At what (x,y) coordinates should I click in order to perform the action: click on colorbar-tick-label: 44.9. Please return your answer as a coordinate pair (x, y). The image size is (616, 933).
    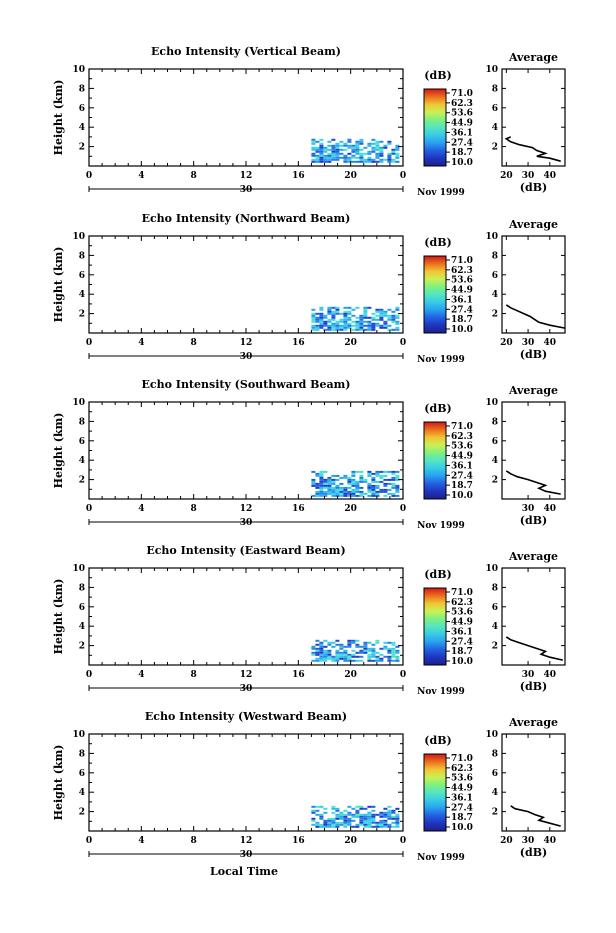
    Looking at the image, I should click on (462, 291).